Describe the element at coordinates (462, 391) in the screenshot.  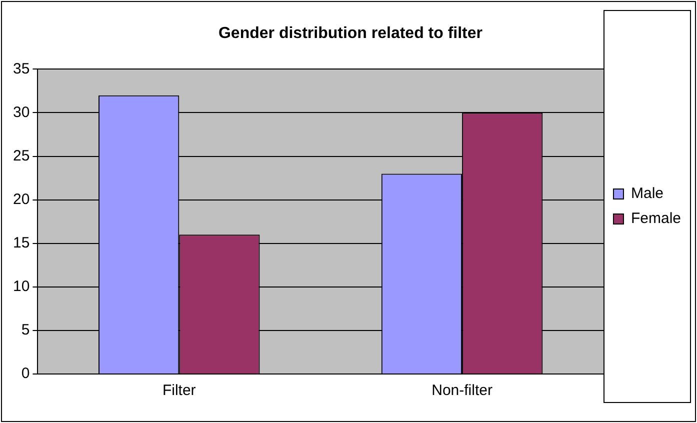
I see `x-tick-label: Non-filter` at that location.